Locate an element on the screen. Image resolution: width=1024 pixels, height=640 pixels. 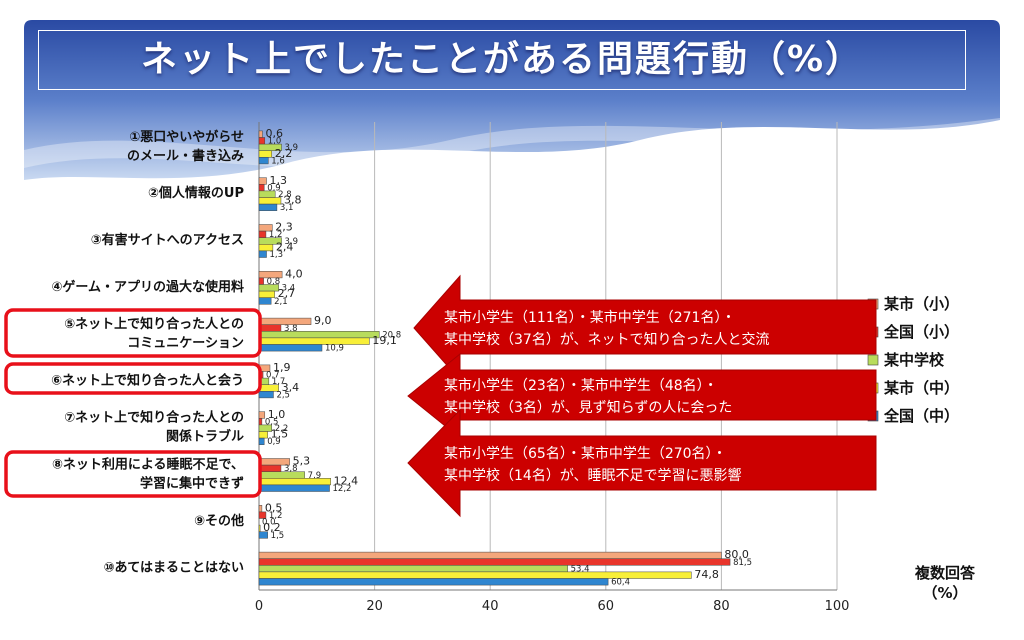
data-label: 80,0 is located at coordinates (736, 554).